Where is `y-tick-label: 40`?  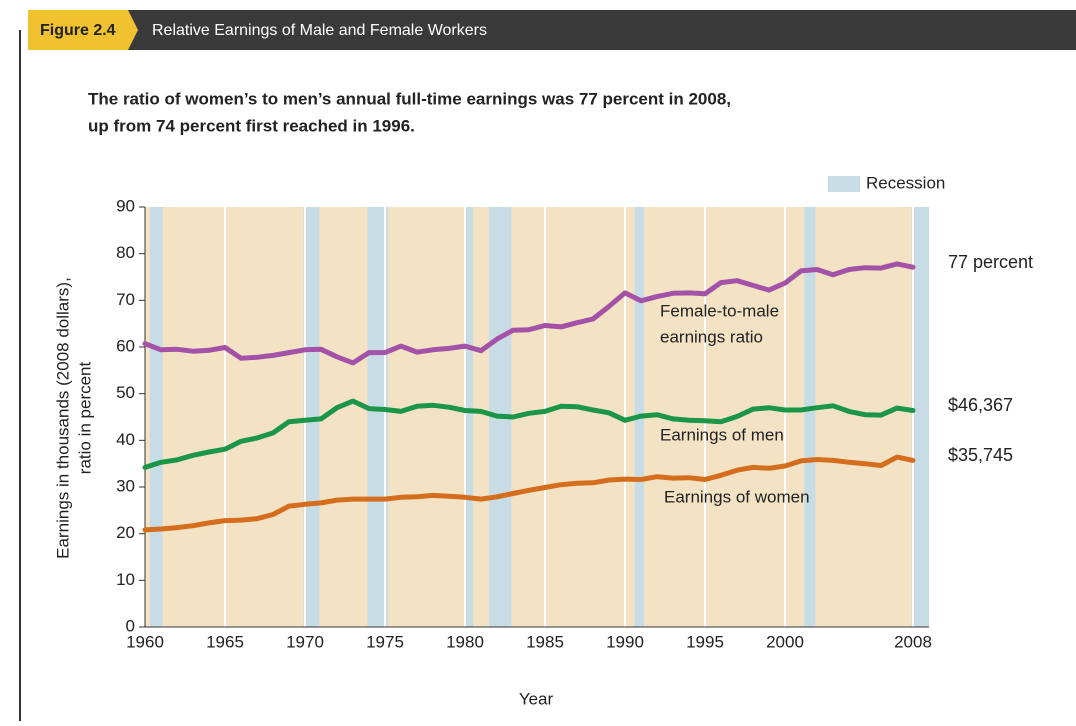
y-tick-label: 40 is located at coordinates (125, 439).